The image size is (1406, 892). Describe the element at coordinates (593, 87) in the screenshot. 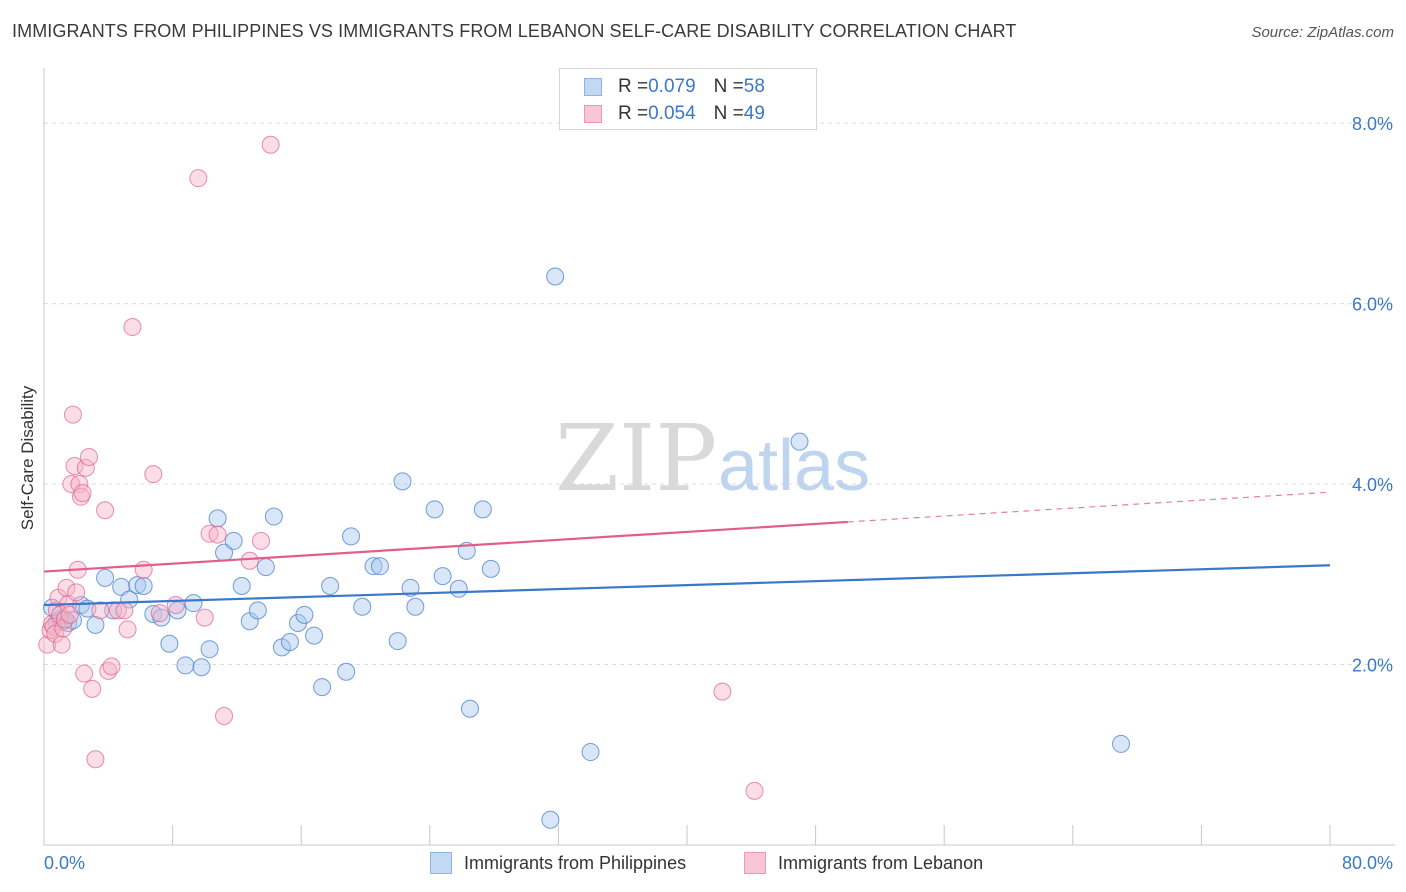

I see `philippines-swatch` at that location.